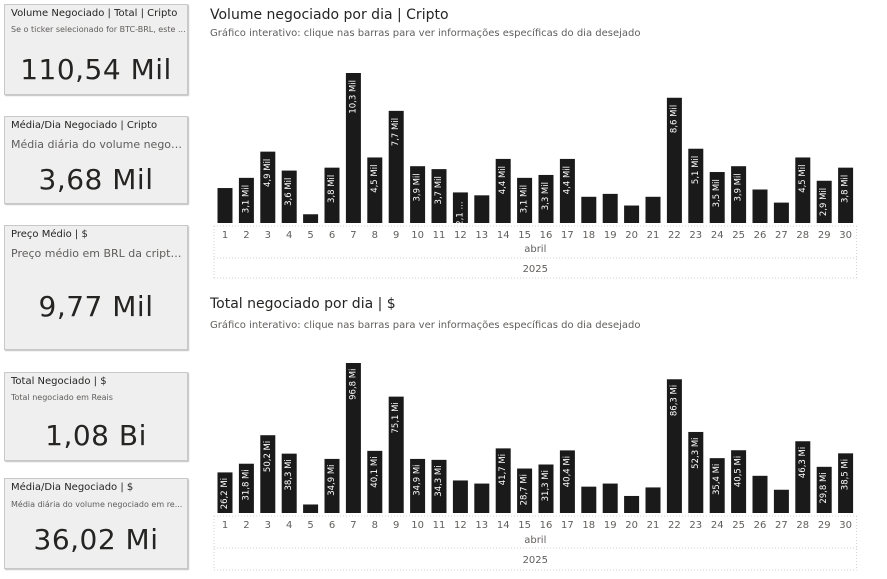 The image size is (887, 579). I want to click on card-subtitle: Total negociado em Reais, so click(62, 397).